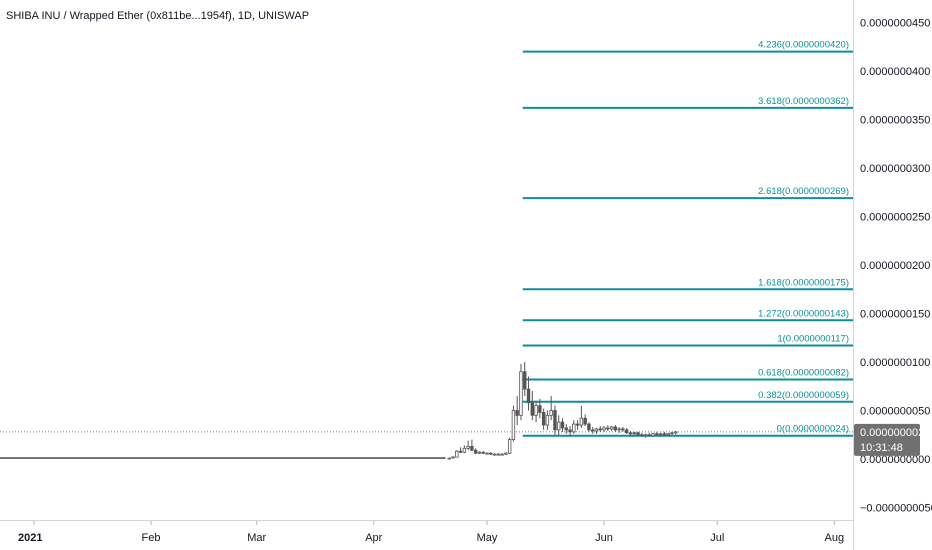  What do you see at coordinates (373, 538) in the screenshot?
I see `x-tick-label: Apr` at bounding box center [373, 538].